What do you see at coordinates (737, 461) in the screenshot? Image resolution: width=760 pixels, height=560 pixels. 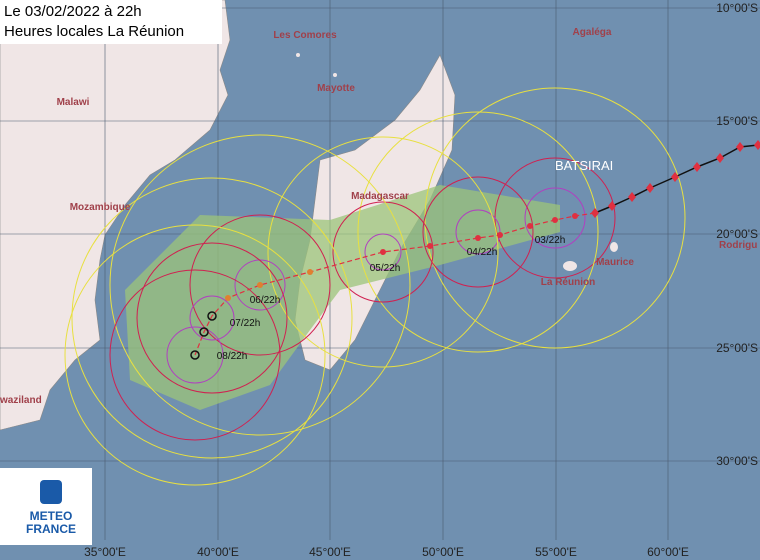 I see `latitude-label: 30°00'S` at bounding box center [737, 461].